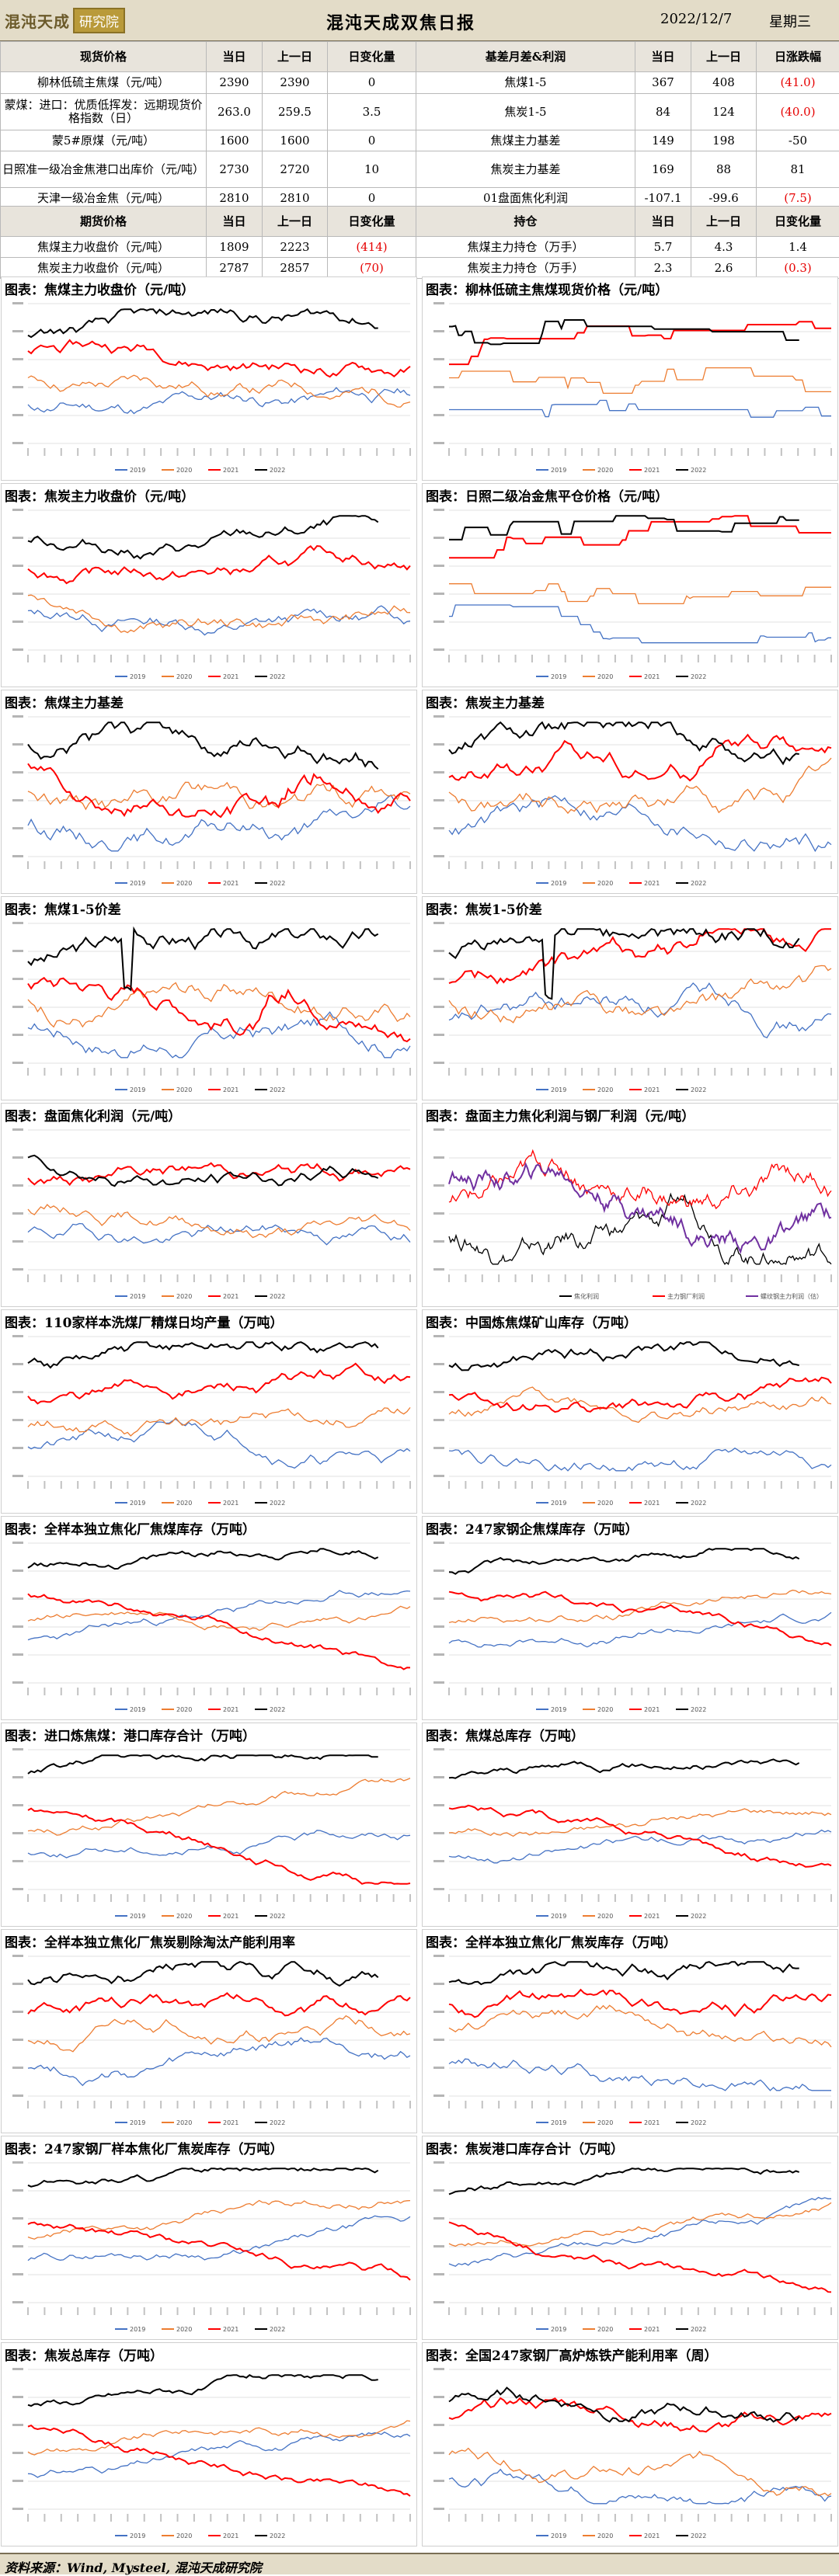 The height and width of the screenshot is (2576, 839). Describe the element at coordinates (790, 21) in the screenshot. I see `report-weekday: 星期三` at that location.